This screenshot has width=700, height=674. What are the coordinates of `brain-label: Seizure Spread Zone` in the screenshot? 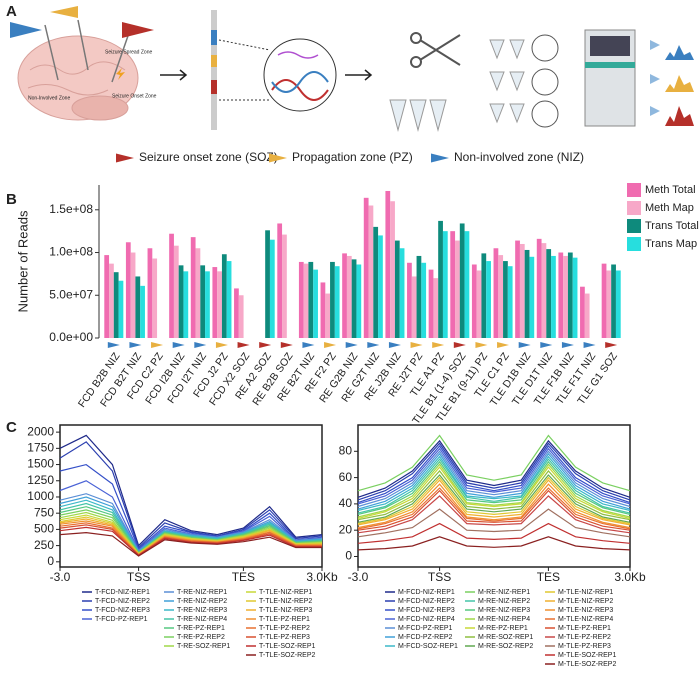 It's located at (128, 52).